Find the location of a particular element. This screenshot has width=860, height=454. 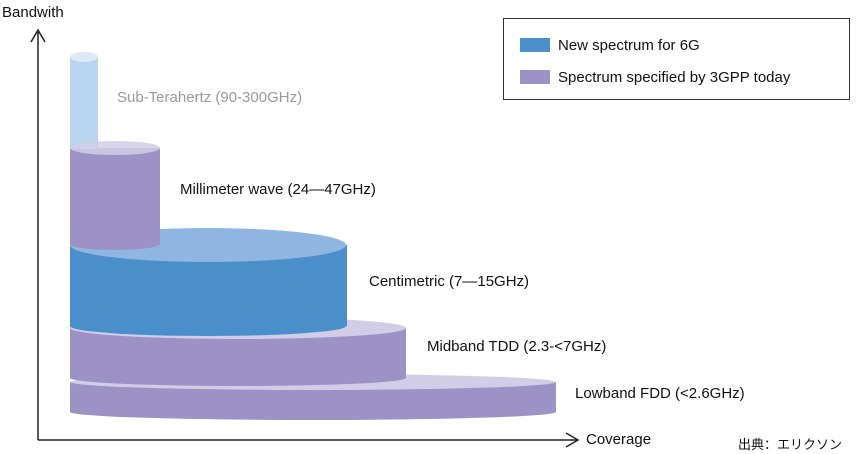

legend-item-new-spectrum: New spectrum for 6G is located at coordinates (610, 45).